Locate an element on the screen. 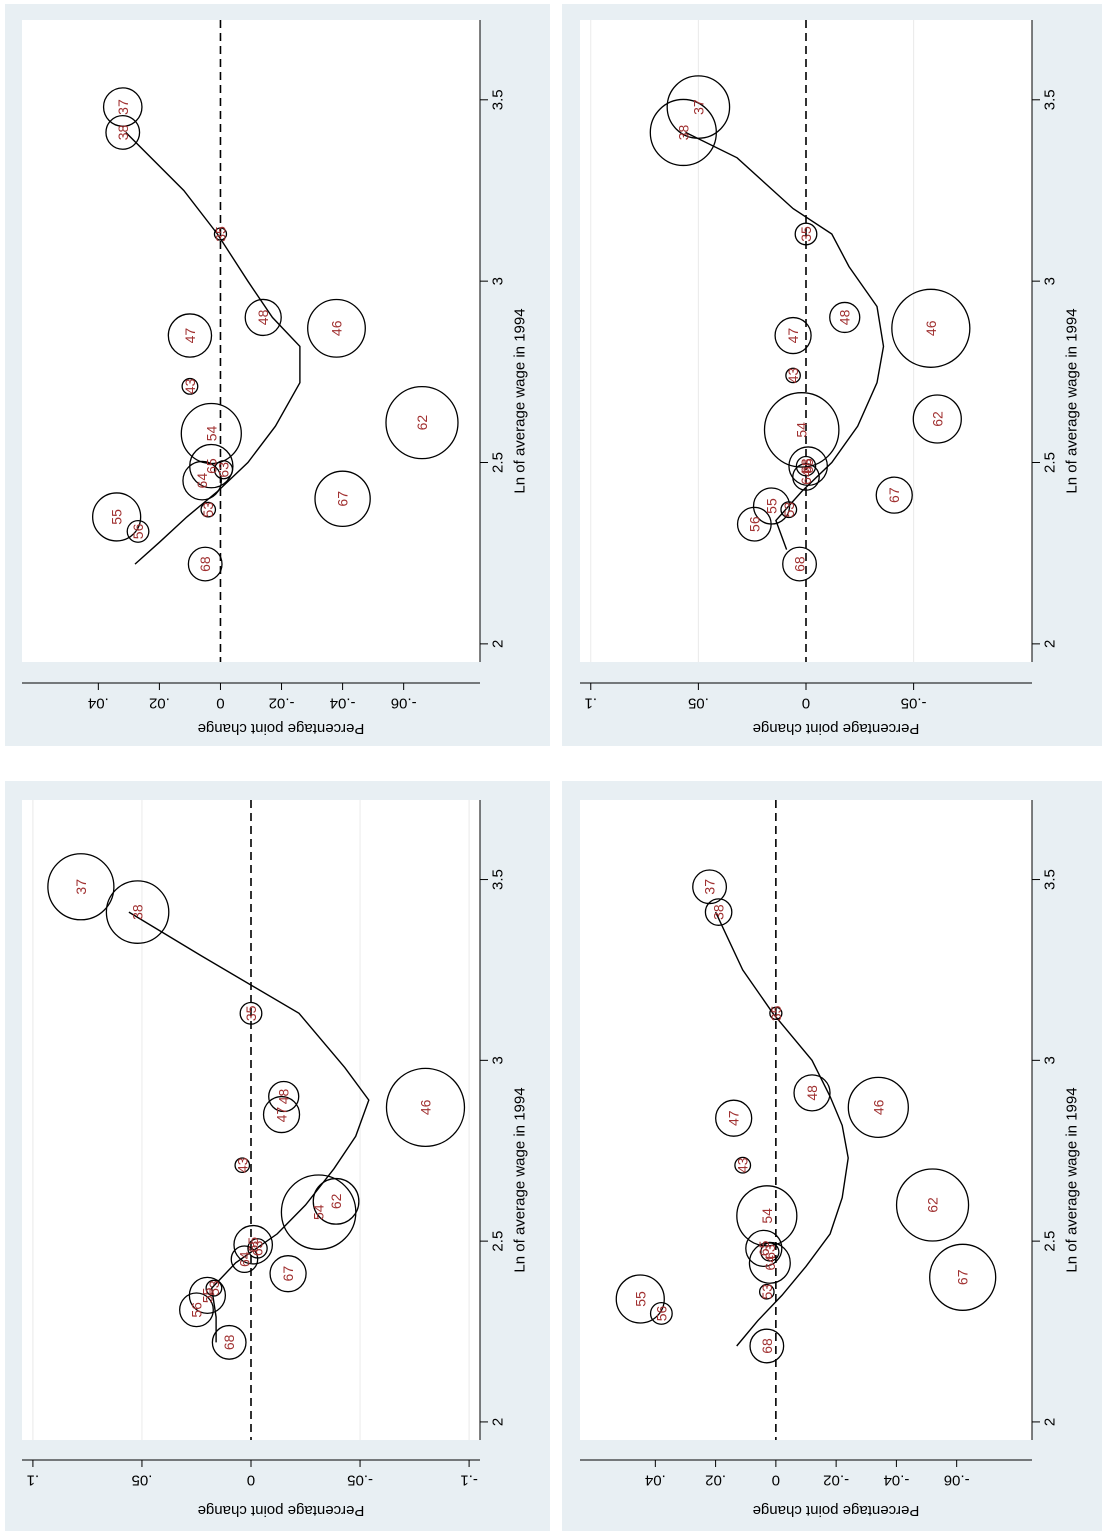 The image size is (1104, 1535). y-tick-label: .1 is located at coordinates (591, 703).